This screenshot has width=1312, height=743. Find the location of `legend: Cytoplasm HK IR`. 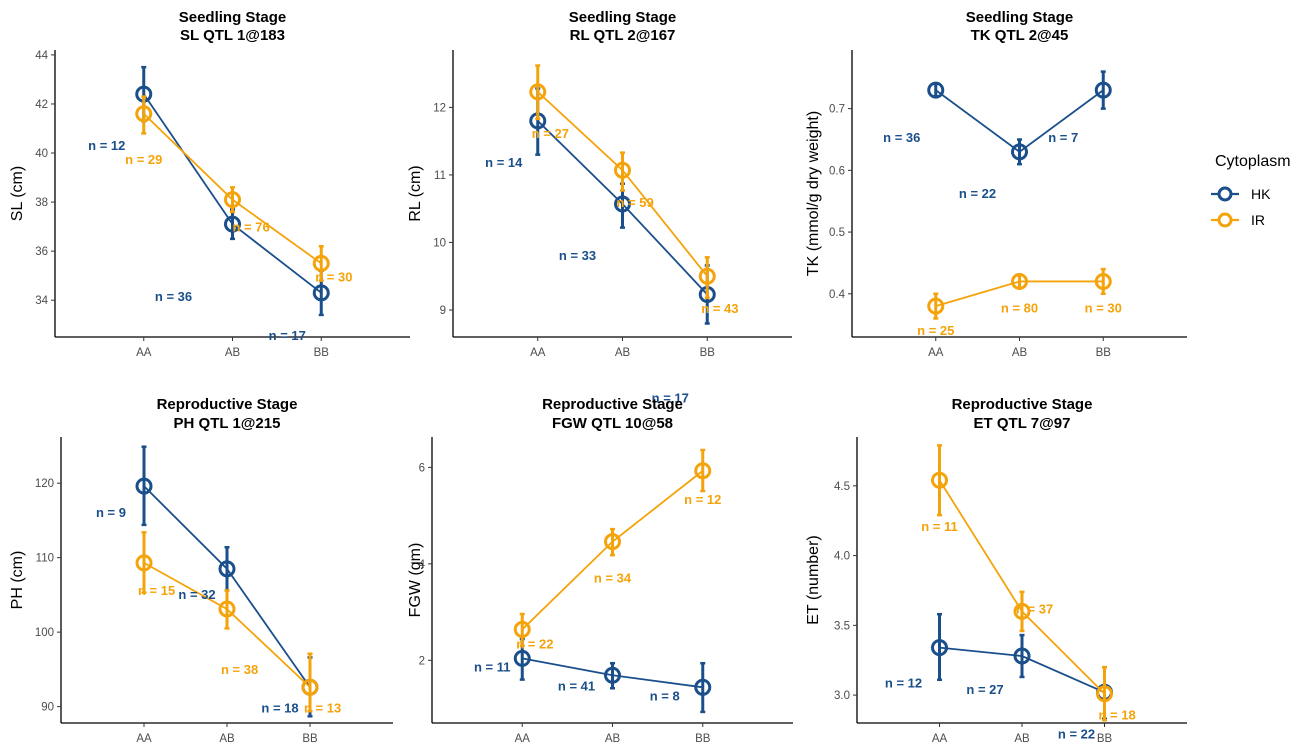

legend: Cytoplasm HK IR is located at coordinates (1251, 190).